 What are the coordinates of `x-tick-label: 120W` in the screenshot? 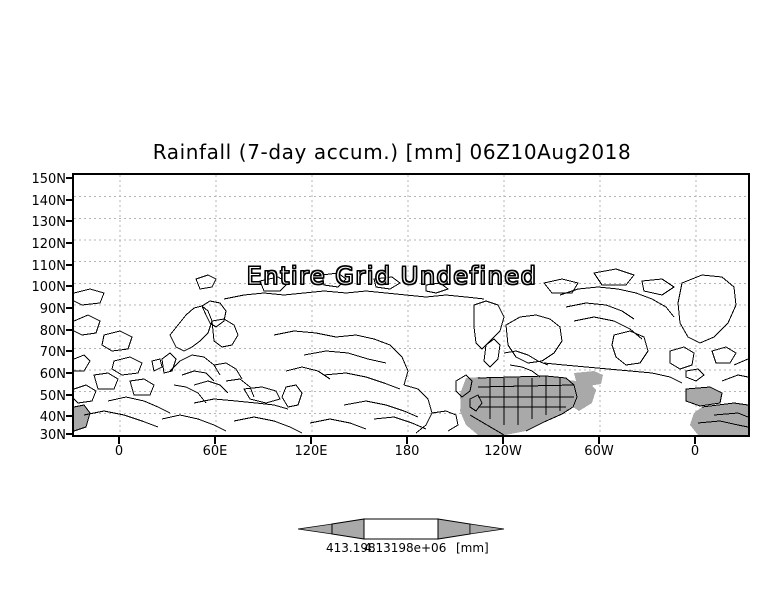 It's located at (503, 451).